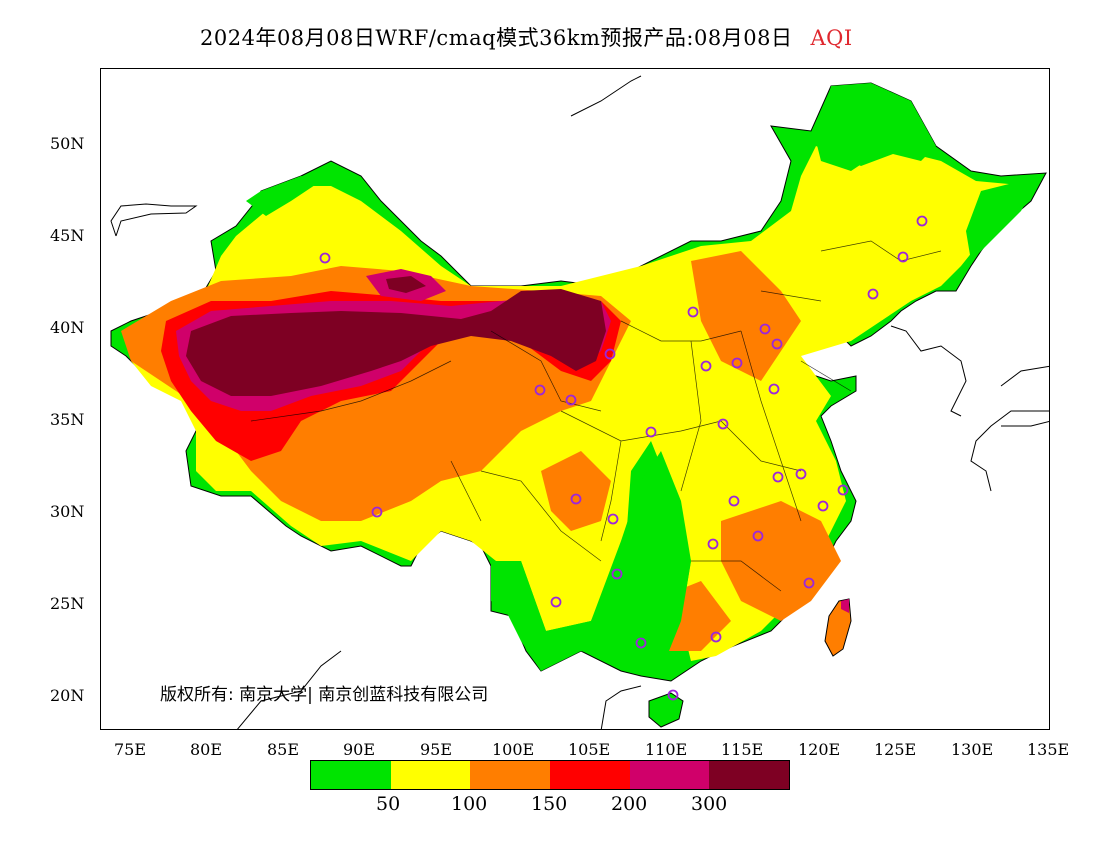  Describe the element at coordinates (67, 327) in the screenshot. I see `lat-label-40n: 40N` at that location.